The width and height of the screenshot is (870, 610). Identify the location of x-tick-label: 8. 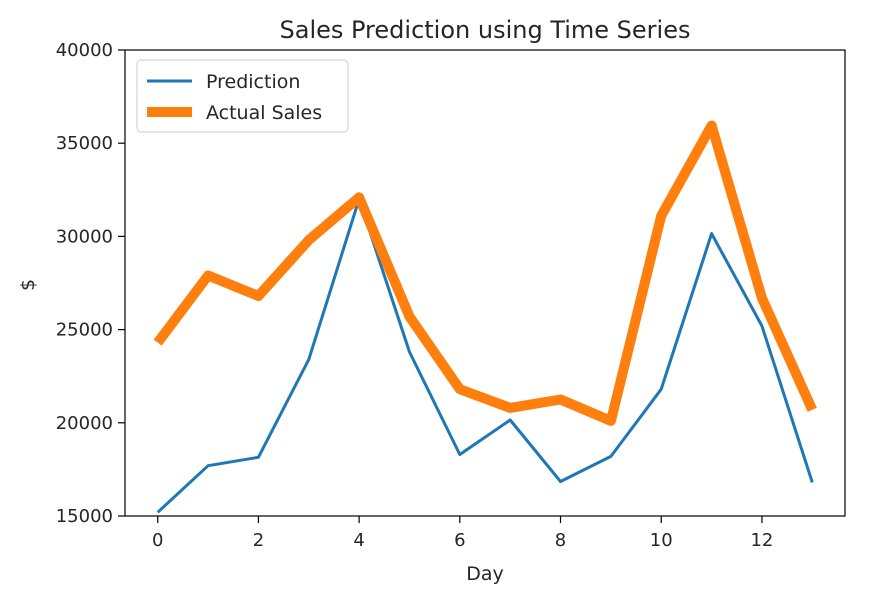
(560, 540).